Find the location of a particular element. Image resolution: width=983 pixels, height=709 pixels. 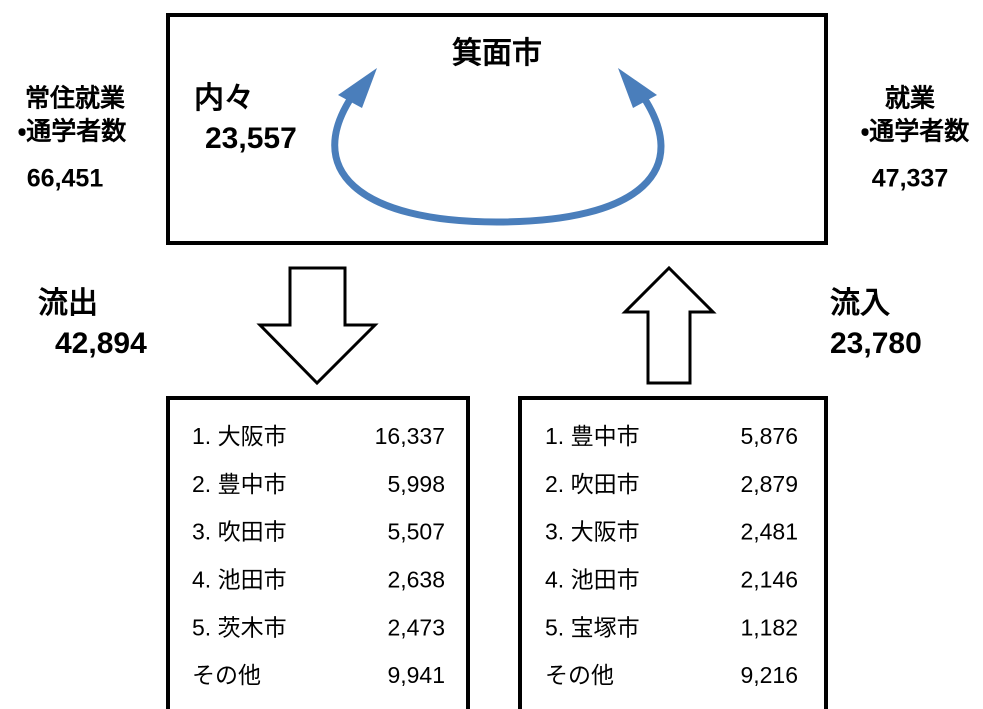

row-value: 2,146 is located at coordinates (769, 579).